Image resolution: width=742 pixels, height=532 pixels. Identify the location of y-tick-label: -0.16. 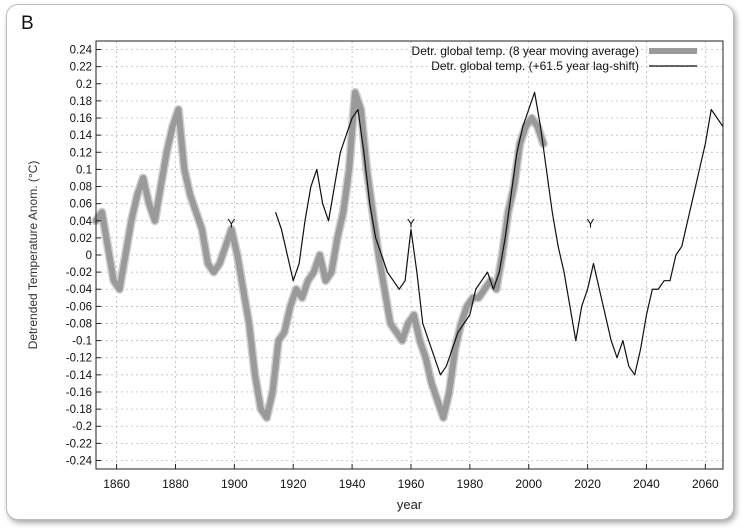
(79, 393).